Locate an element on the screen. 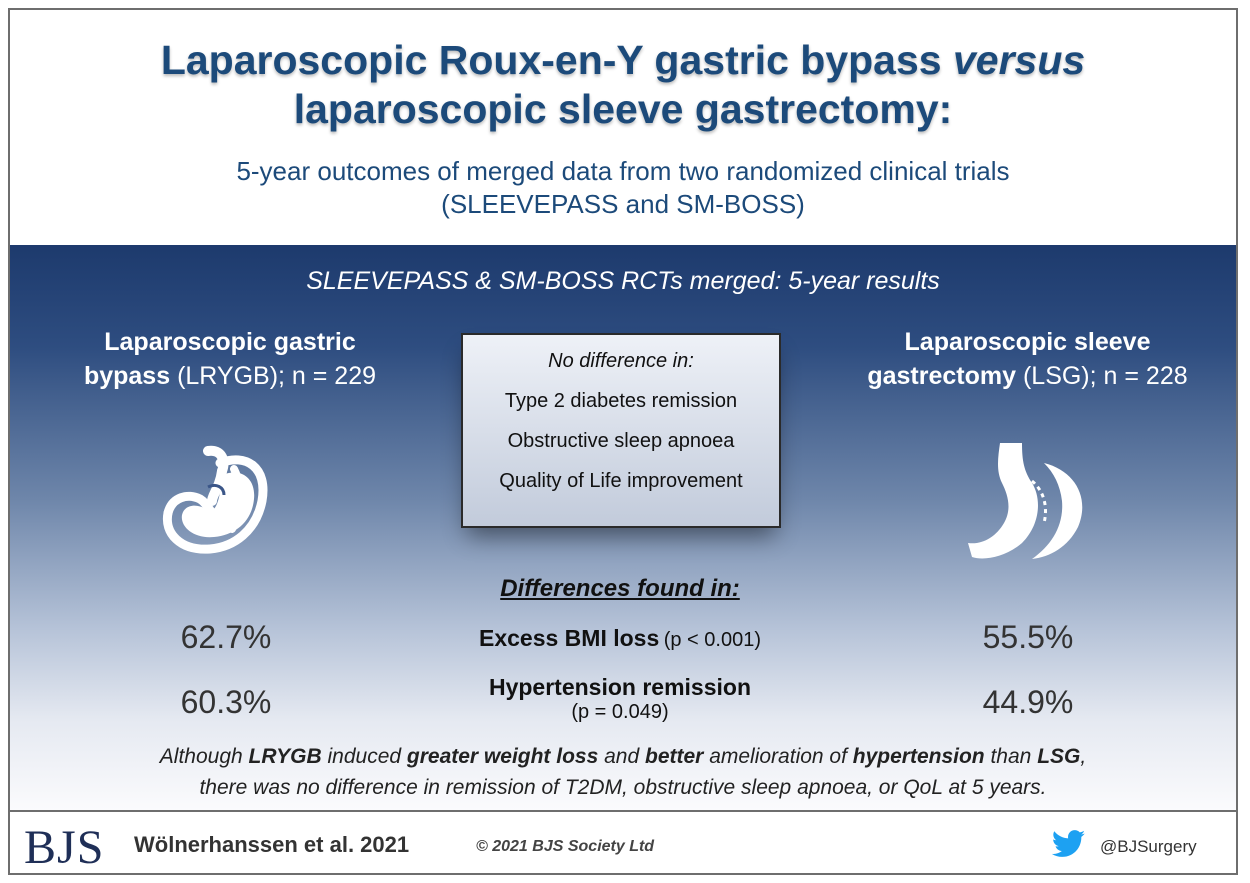 This screenshot has height=883, width=1250. conclusion-part: , is located at coordinates (1083, 756).